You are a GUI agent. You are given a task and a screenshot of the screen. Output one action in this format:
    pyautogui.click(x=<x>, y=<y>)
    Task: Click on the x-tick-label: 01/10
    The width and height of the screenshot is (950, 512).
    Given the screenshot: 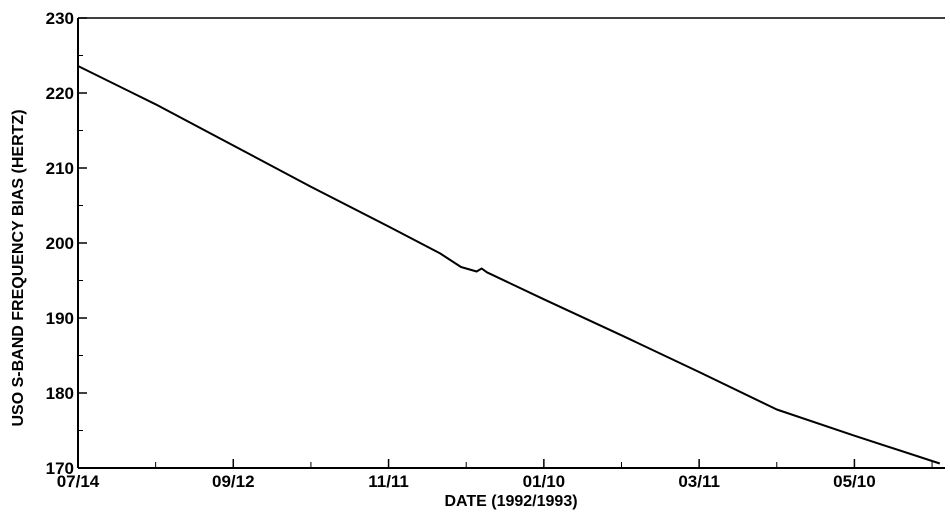 What is the action you would take?
    pyautogui.click(x=544, y=481)
    